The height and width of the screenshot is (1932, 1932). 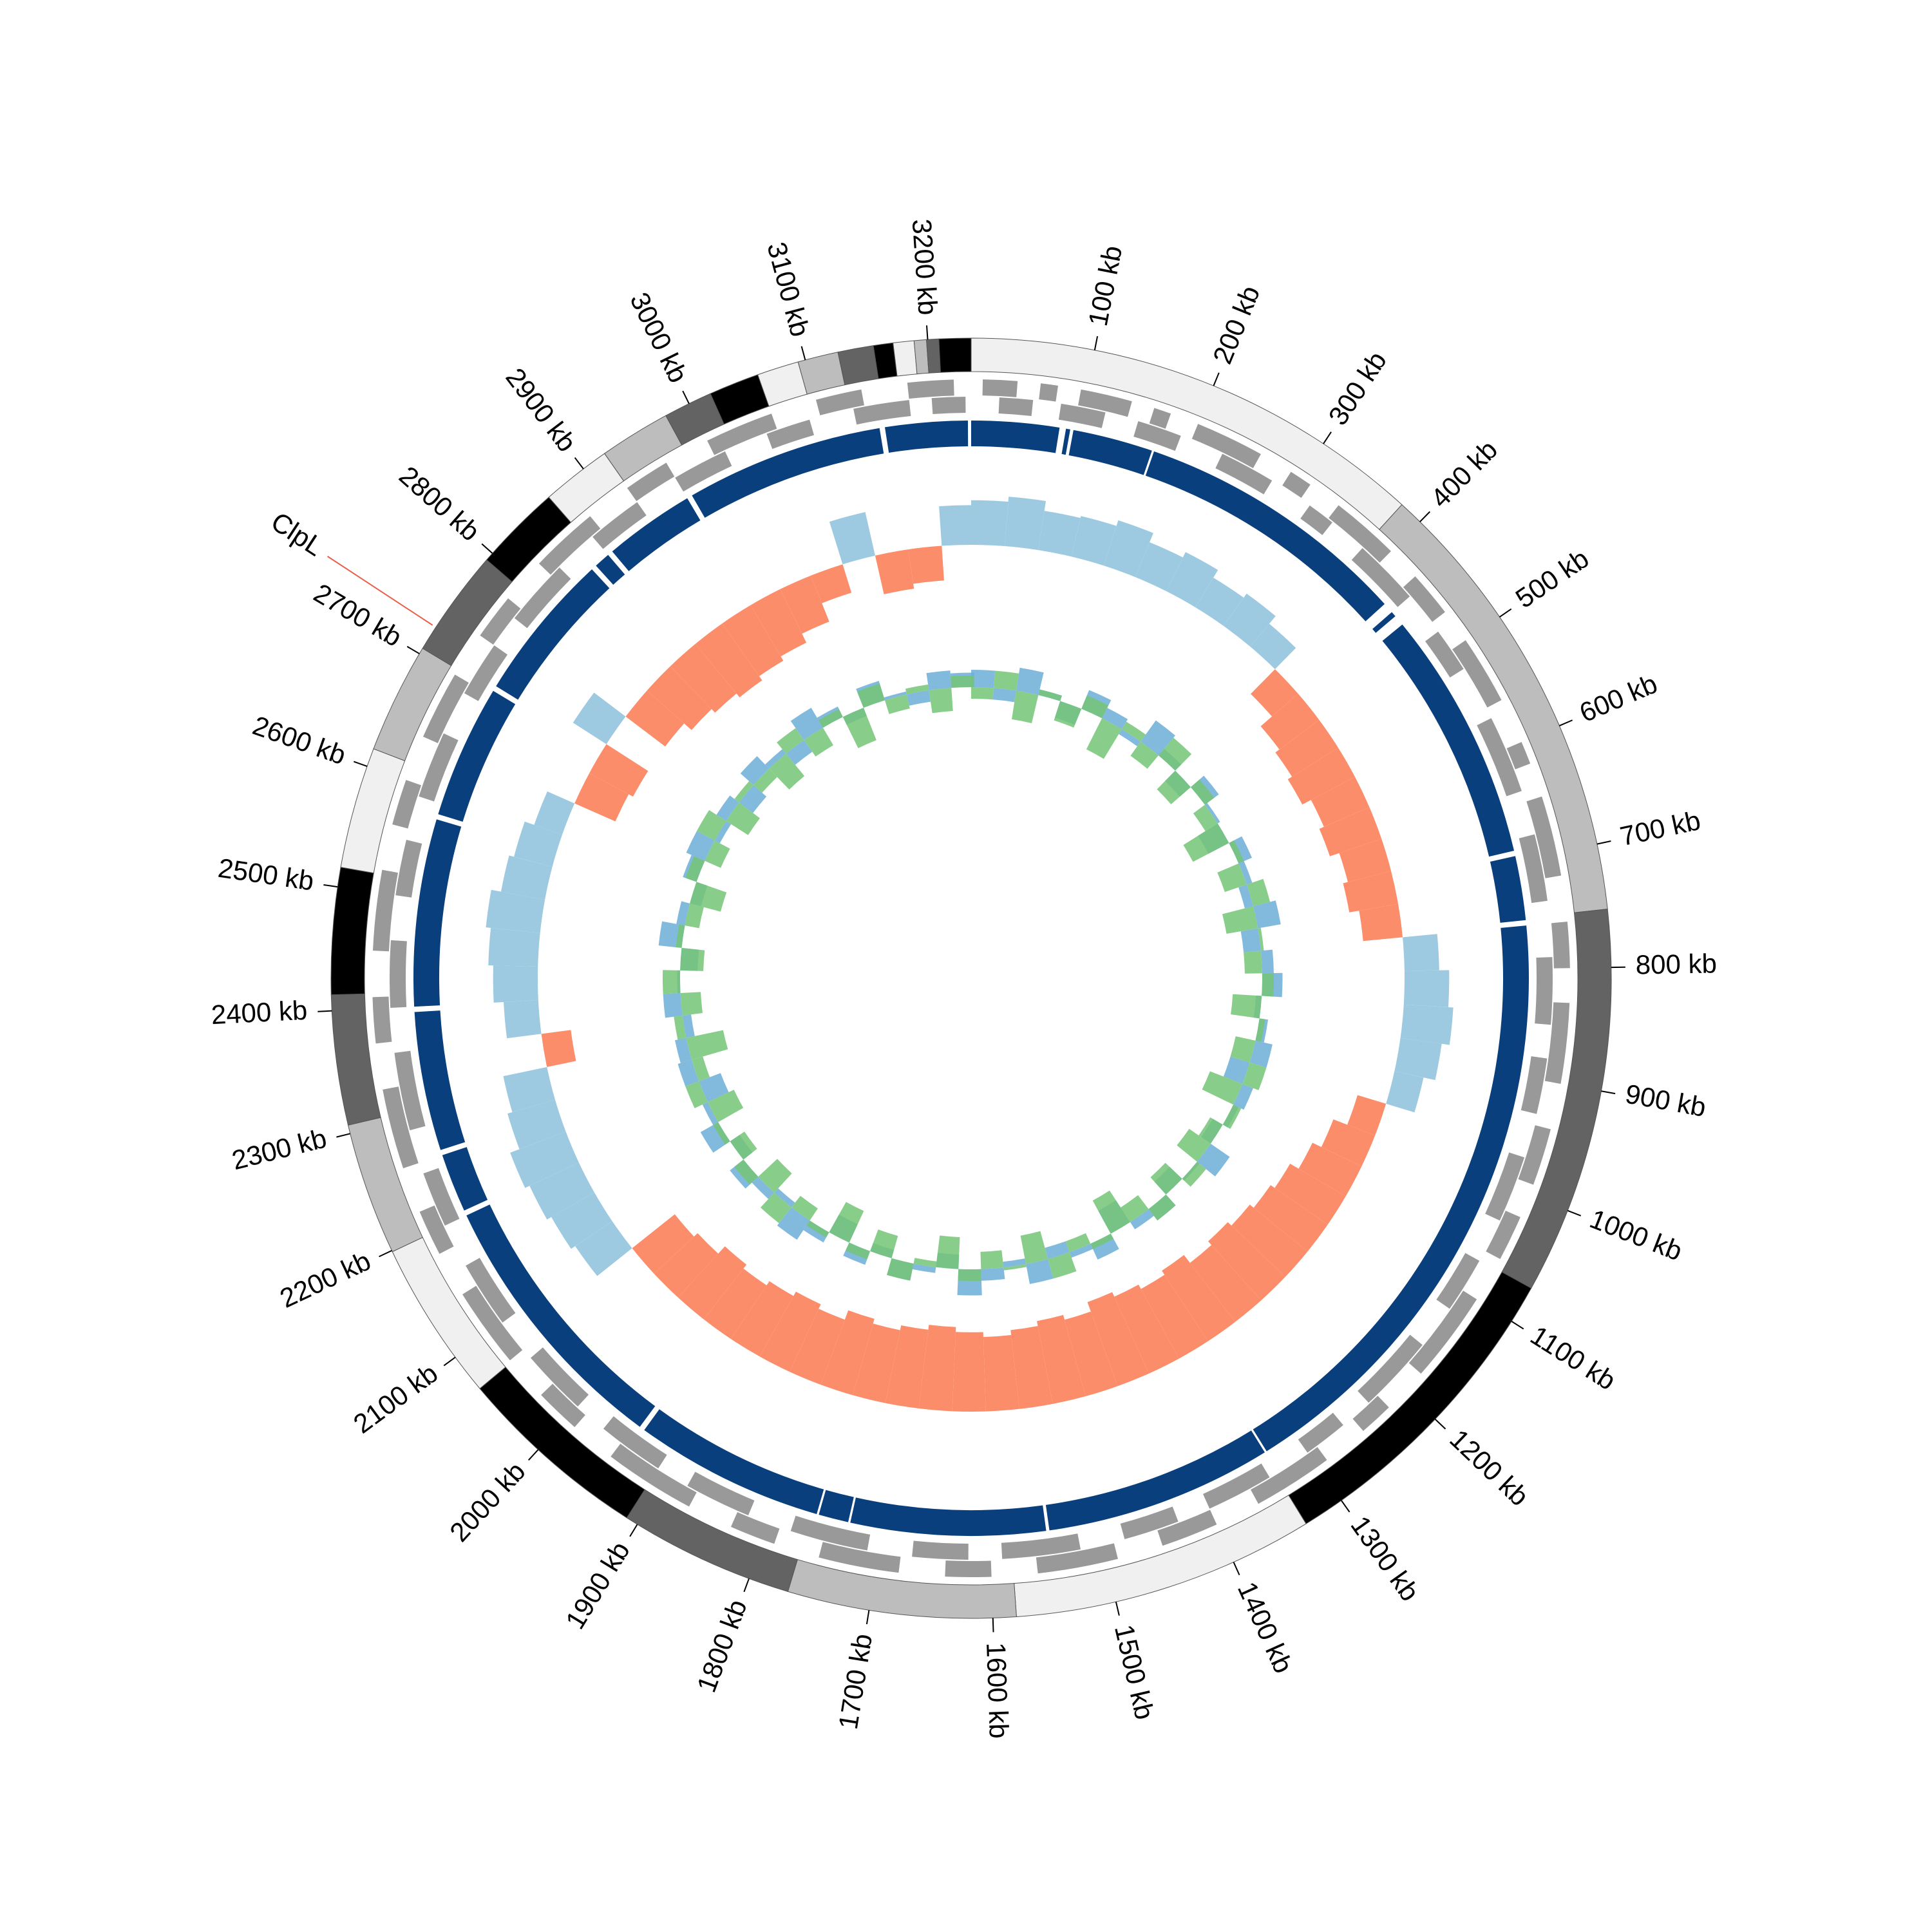 I want to click on tick-label: 2200 kb, so click(x=325, y=1279).